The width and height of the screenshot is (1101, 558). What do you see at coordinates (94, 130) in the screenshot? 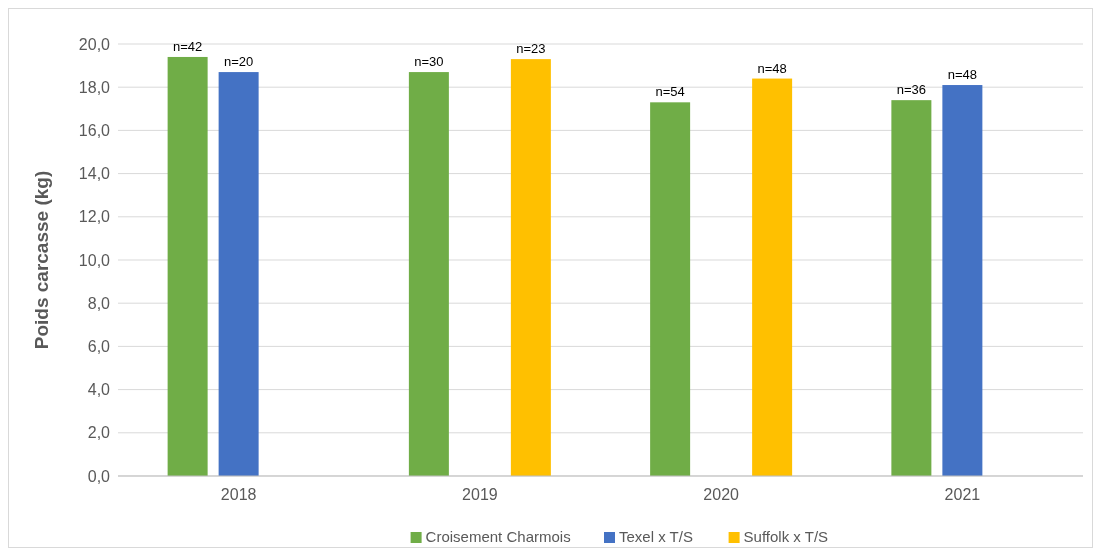
I see `y-tick-label: 16,0` at bounding box center [94, 130].